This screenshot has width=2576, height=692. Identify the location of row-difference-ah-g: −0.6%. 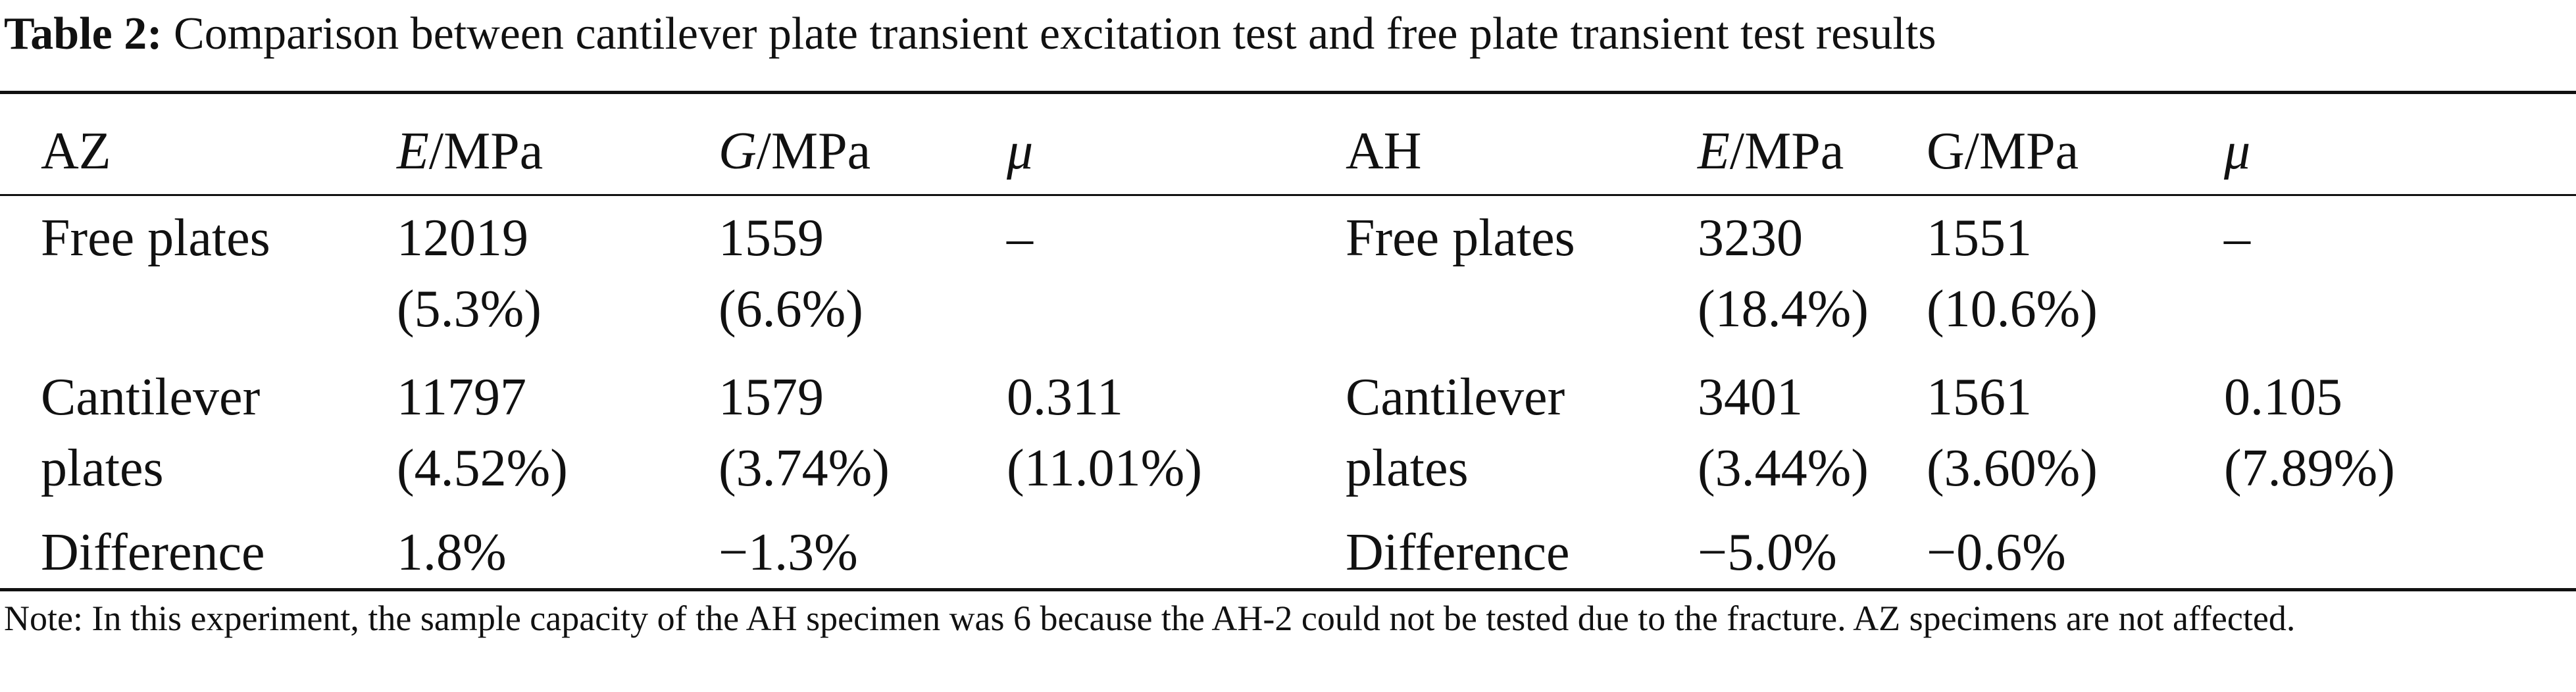
(1996, 552).